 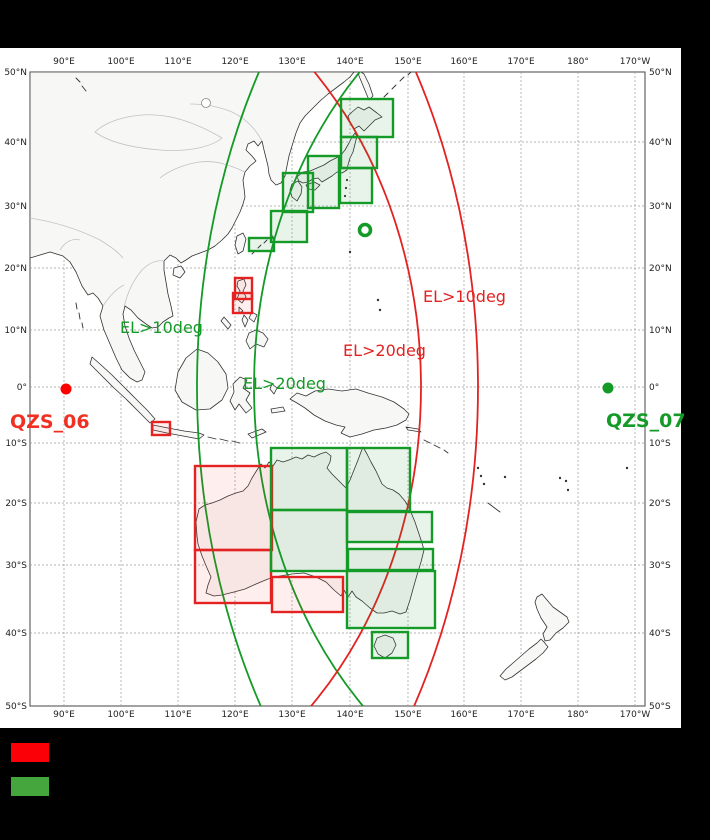 What do you see at coordinates (660, 634) in the screenshot?
I see `lat-label-right-9: 40°S` at bounding box center [660, 634].